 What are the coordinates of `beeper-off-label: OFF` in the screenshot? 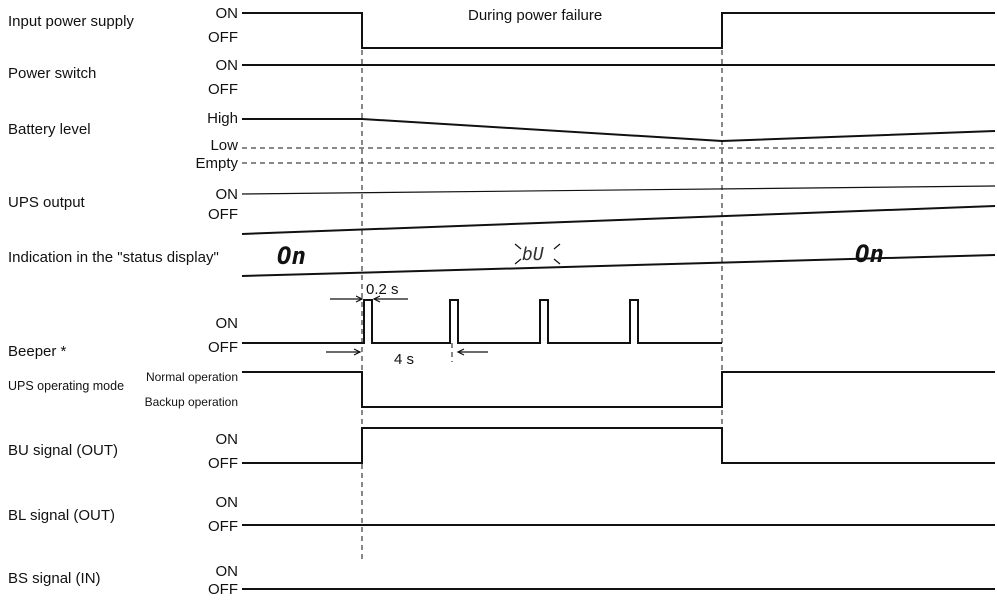 It's located at (223, 347).